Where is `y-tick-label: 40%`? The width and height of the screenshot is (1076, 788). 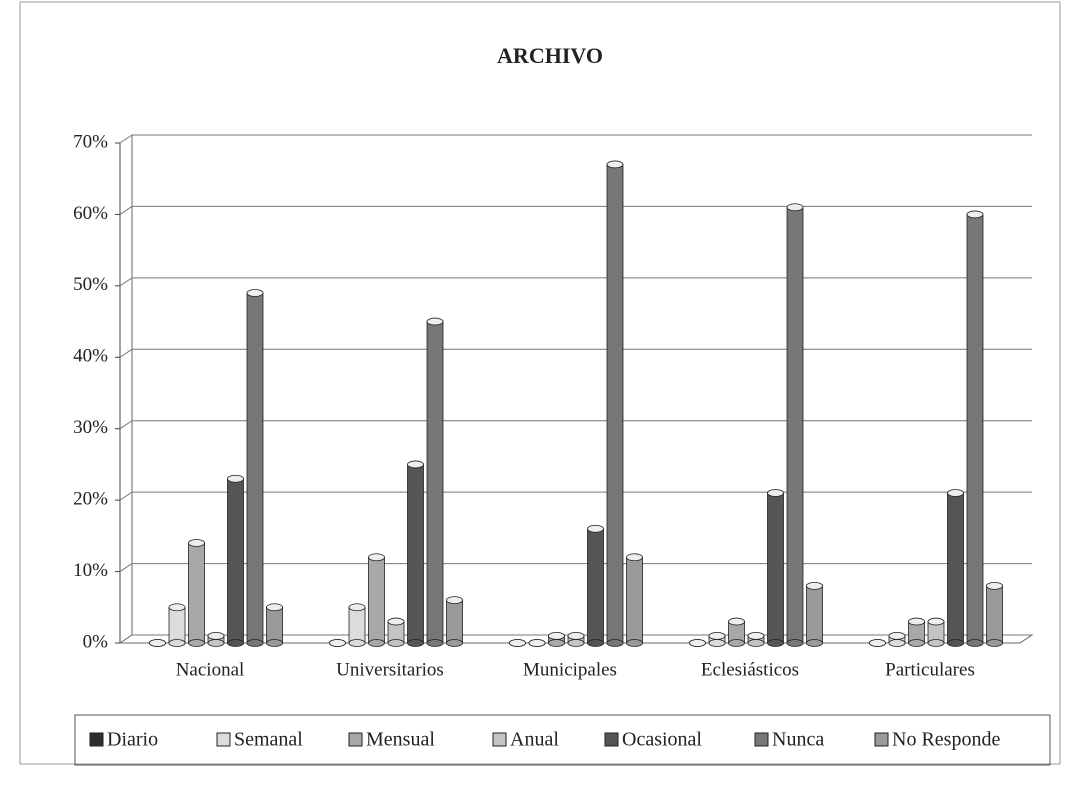 y-tick-label: 40% is located at coordinates (90, 356).